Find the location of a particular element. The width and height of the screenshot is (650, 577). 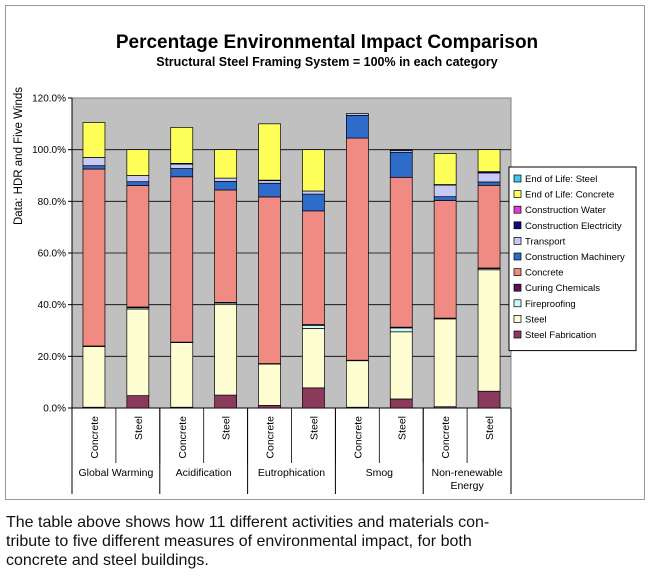

y-tick-label: 20.0% is located at coordinates (52, 357).